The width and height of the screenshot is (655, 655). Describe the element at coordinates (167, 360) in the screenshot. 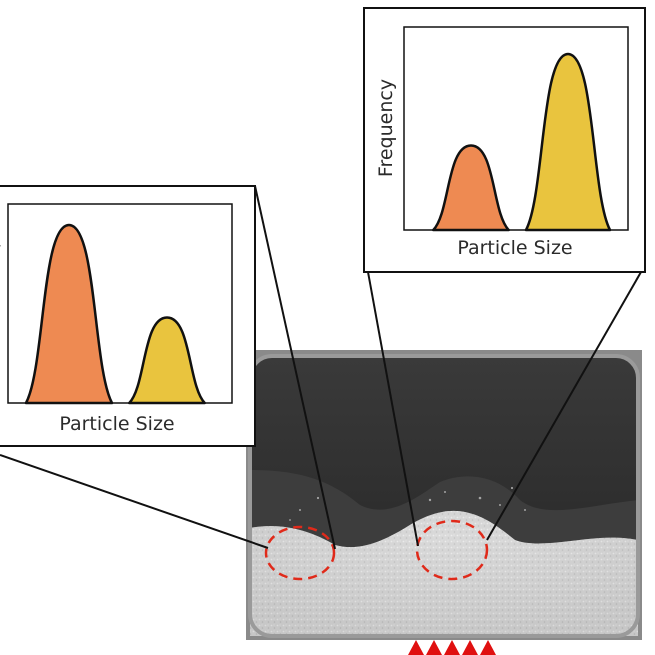

I see `left-peak-yellow` at that location.